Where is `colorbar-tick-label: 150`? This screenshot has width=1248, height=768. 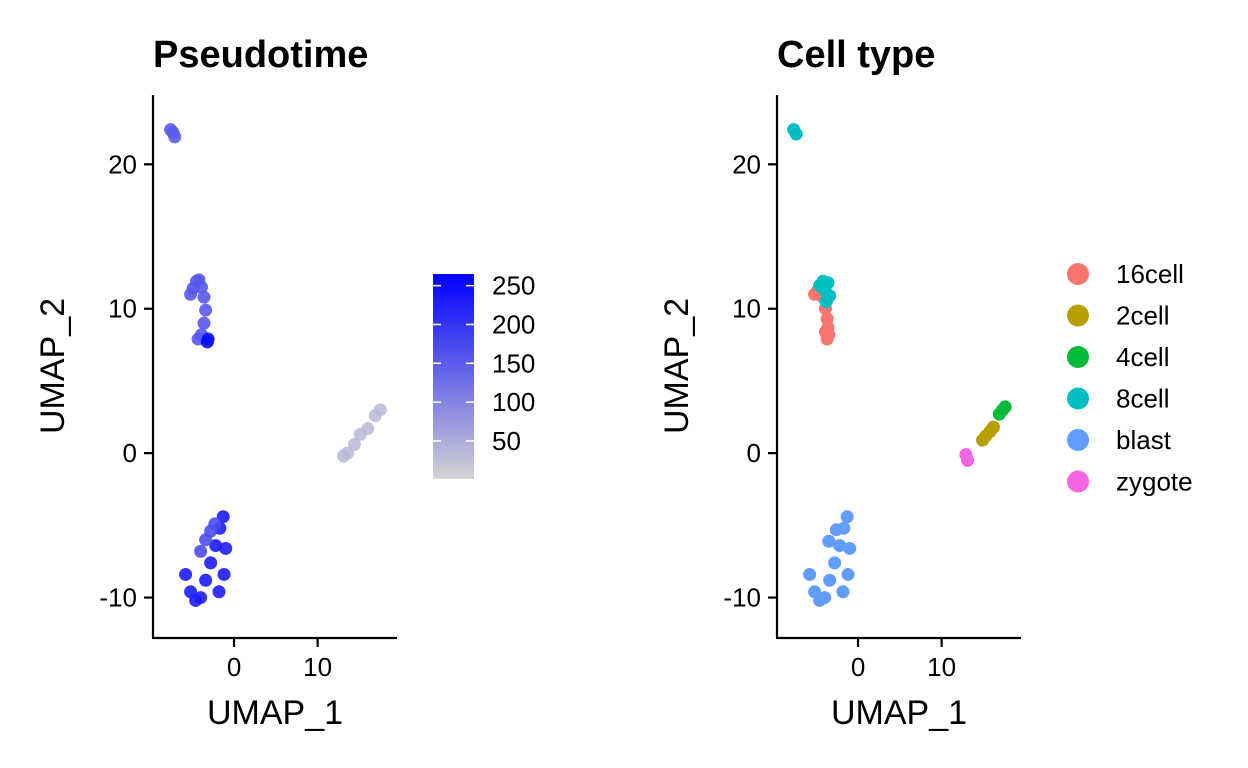 colorbar-tick-label: 150 is located at coordinates (513, 363).